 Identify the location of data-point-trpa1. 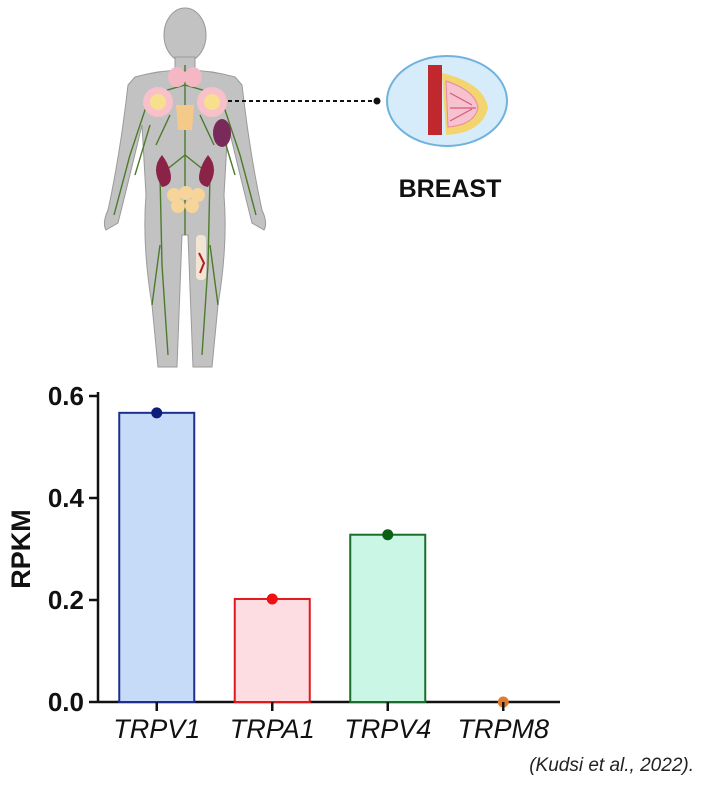
(272, 599).